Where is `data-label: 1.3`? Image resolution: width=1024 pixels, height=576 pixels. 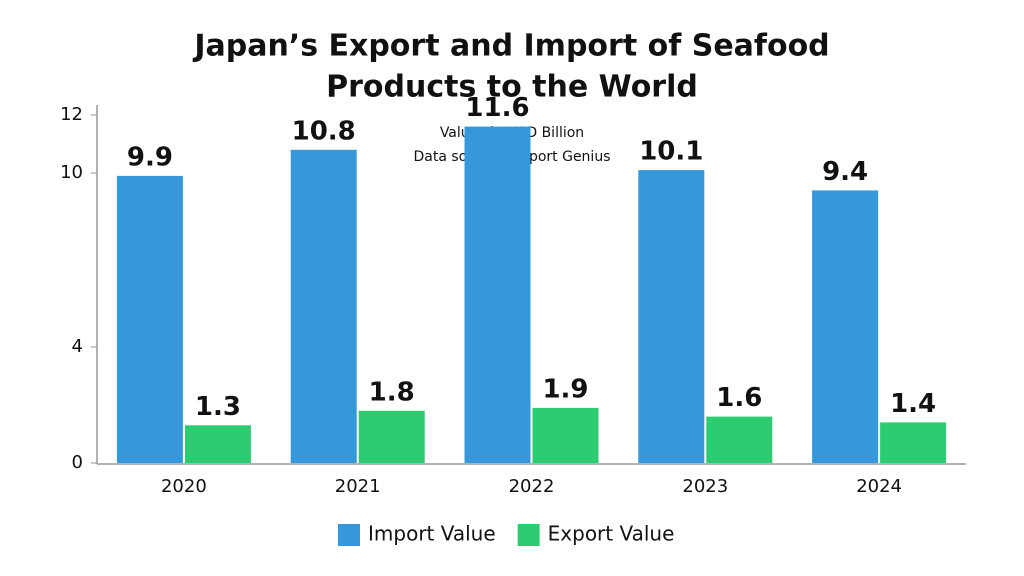 data-label: 1.3 is located at coordinates (218, 407).